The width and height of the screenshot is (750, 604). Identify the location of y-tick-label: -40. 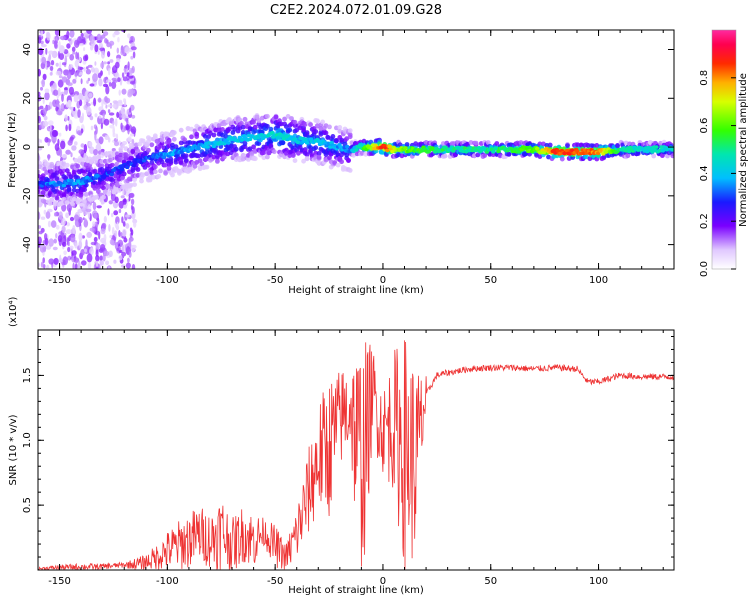
(27, 244).